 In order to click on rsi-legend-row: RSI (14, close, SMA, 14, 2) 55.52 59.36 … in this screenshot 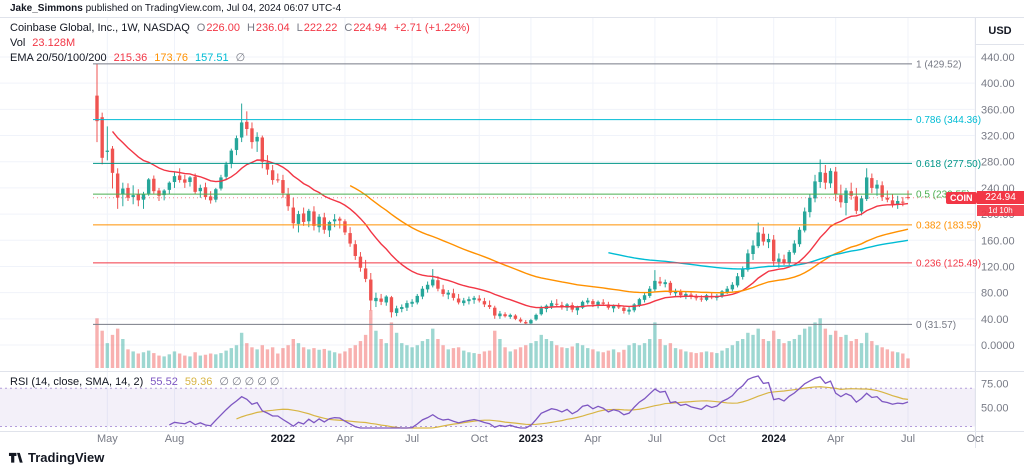, I will do `click(144, 382)`.